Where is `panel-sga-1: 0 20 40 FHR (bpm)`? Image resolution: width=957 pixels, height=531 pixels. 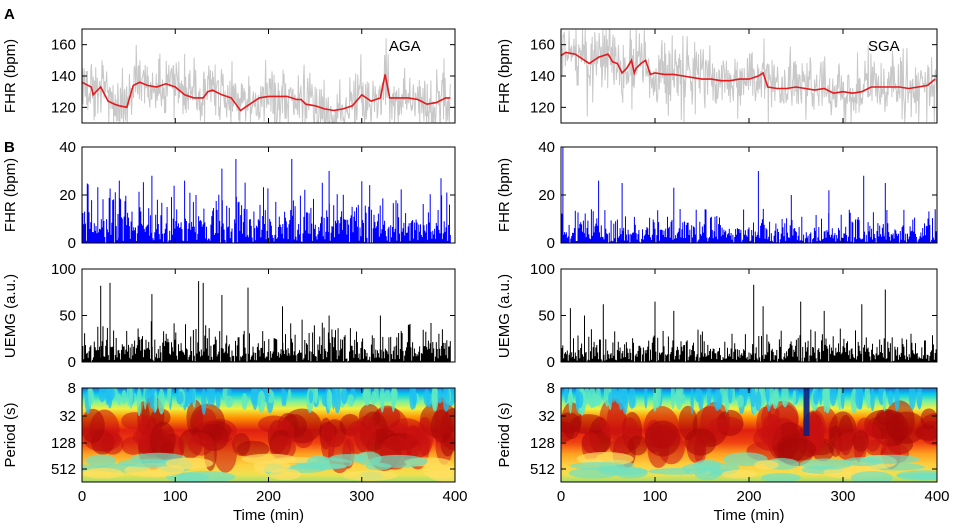
panel-sga-1: 0 20 40 FHR (bpm) is located at coordinates (717, 195).